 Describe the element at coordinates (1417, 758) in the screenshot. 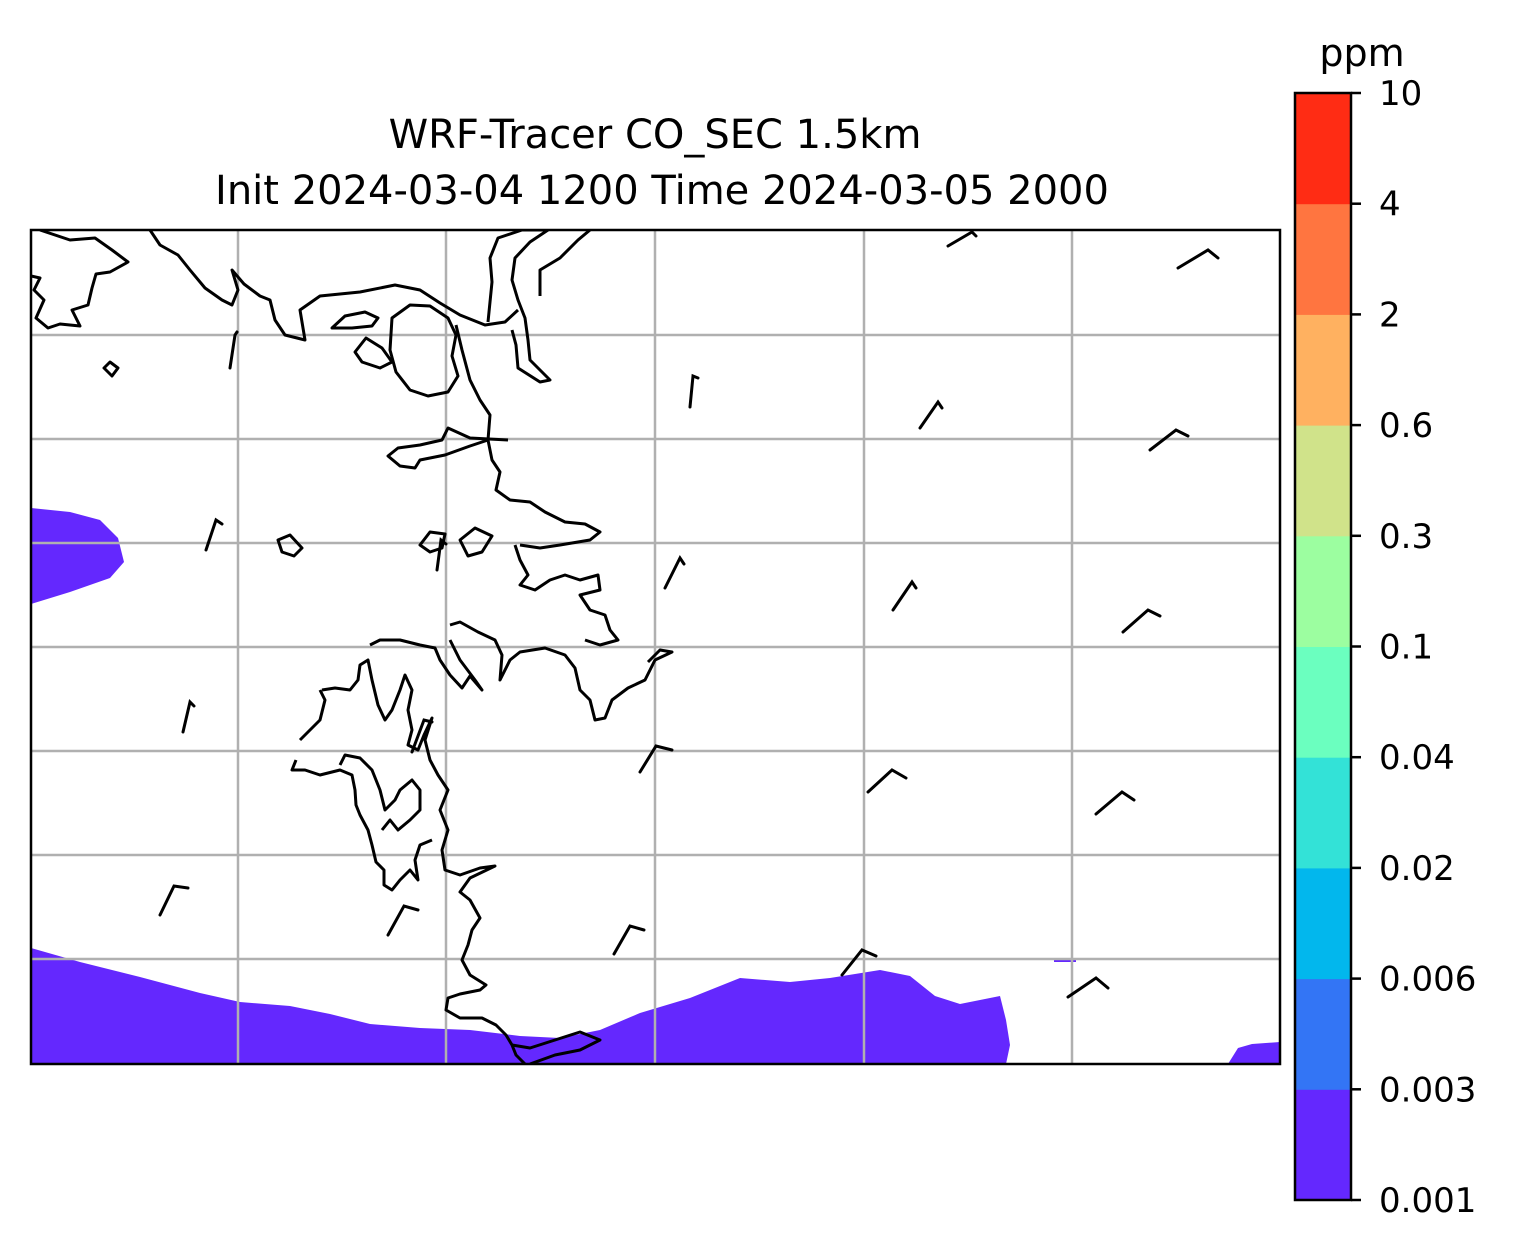

I see `colorbar-tick-label: 0.04` at that location.